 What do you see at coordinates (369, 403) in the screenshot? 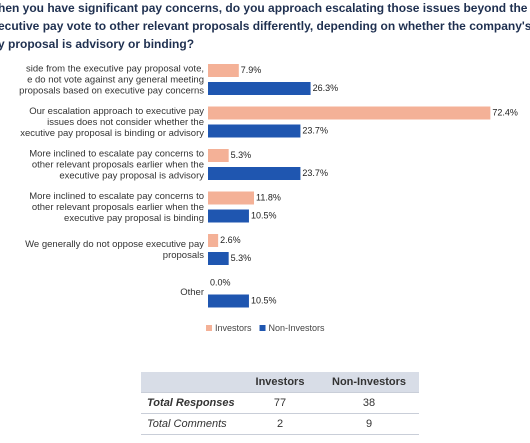
I see `cell: 38` at bounding box center [369, 403].